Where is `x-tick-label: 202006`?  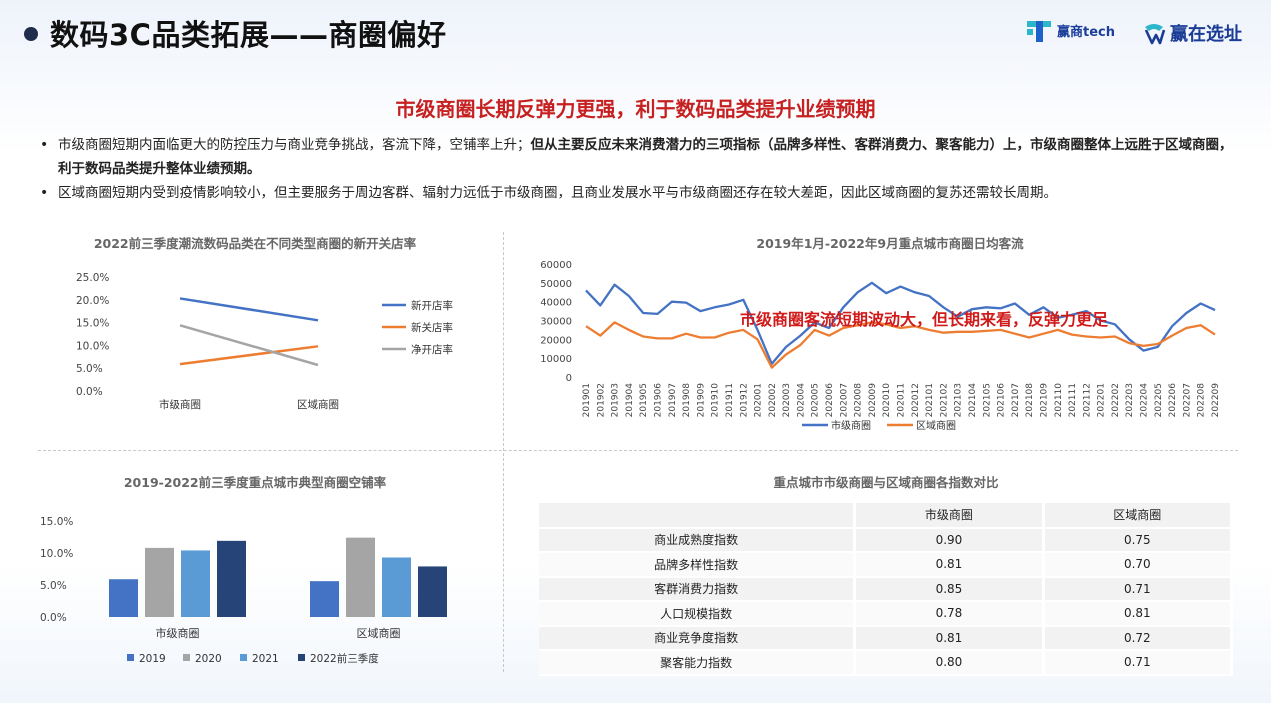 x-tick-label: 202006 is located at coordinates (830, 400).